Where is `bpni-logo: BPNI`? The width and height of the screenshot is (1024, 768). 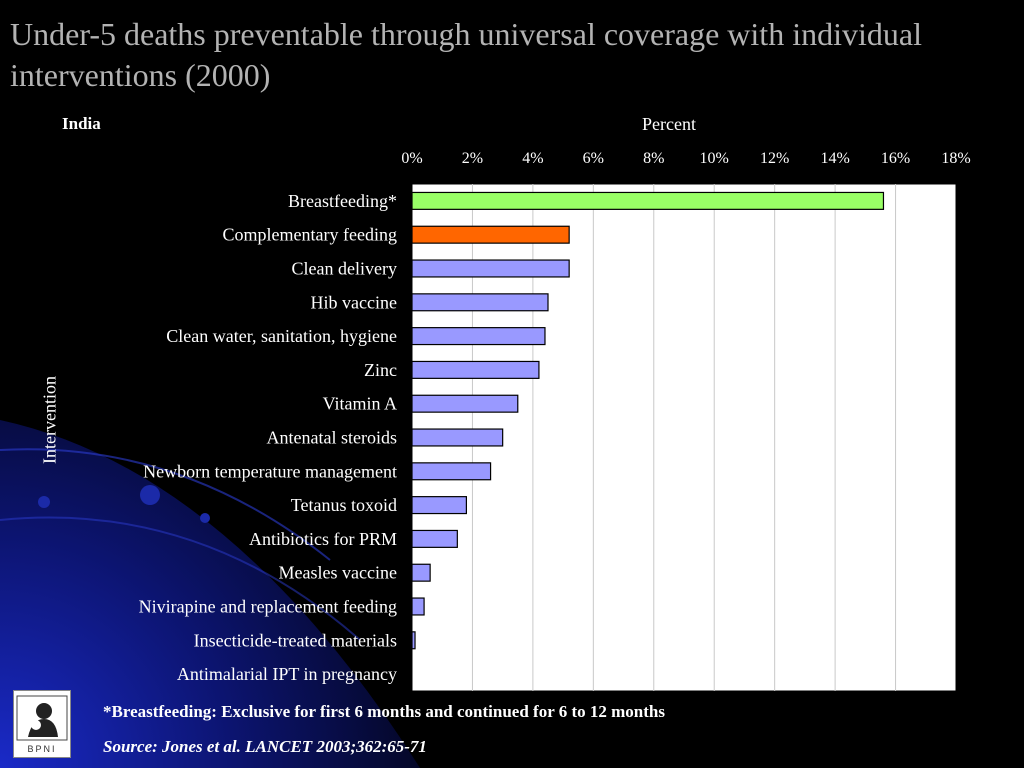 bpni-logo: BPNI is located at coordinates (42, 724).